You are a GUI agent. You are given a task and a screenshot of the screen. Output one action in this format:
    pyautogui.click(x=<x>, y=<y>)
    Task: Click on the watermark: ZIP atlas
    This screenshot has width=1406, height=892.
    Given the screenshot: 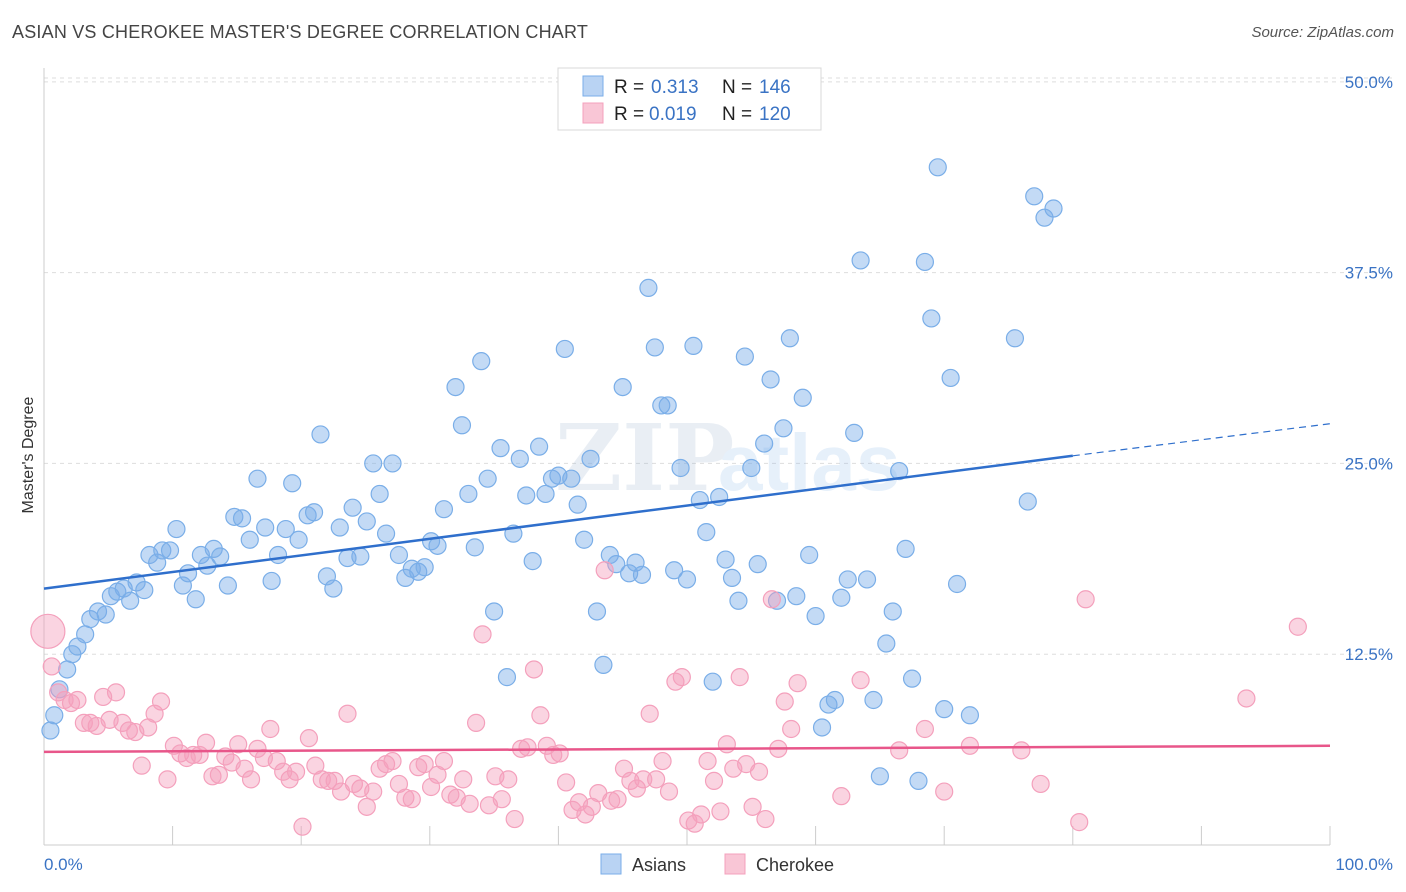 What is the action you would take?
    pyautogui.click(x=727, y=458)
    